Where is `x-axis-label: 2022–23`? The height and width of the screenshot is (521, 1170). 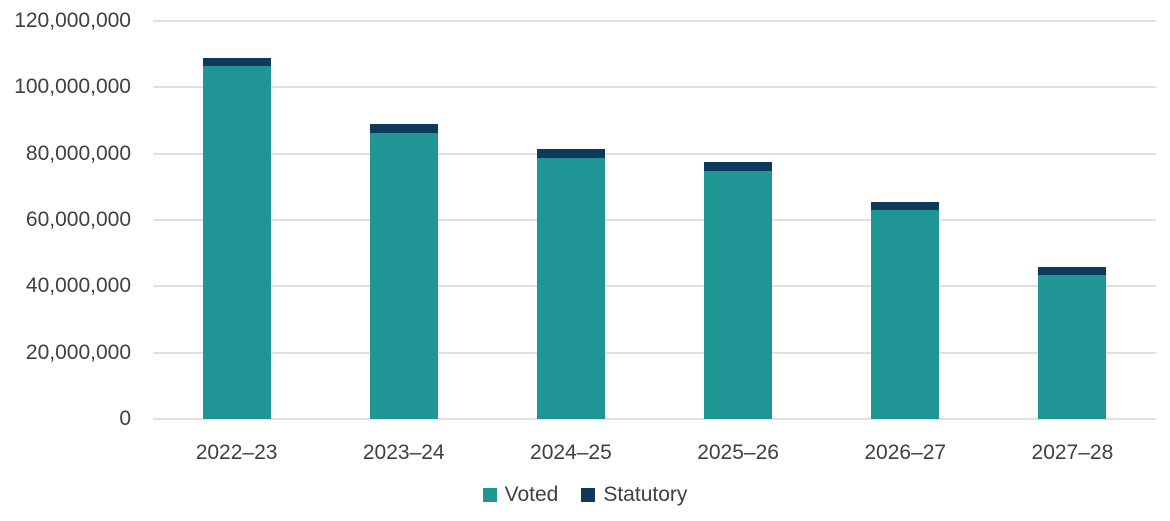 x-axis-label: 2022–23 is located at coordinates (236, 452).